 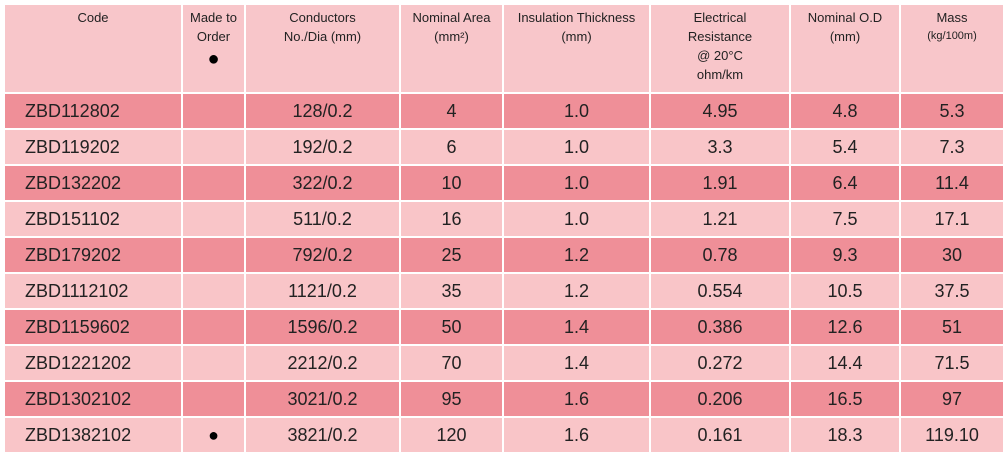 What do you see at coordinates (845, 147) in the screenshot?
I see `cell-od: 5.4` at bounding box center [845, 147].